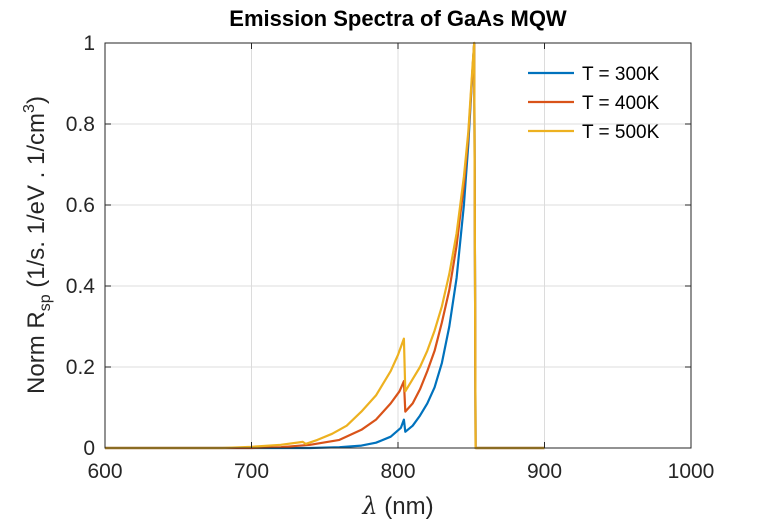 Image resolution: width=764 pixels, height=525 pixels. Describe the element at coordinates (80, 205) in the screenshot. I see `y-tick-label: 0.6` at that location.